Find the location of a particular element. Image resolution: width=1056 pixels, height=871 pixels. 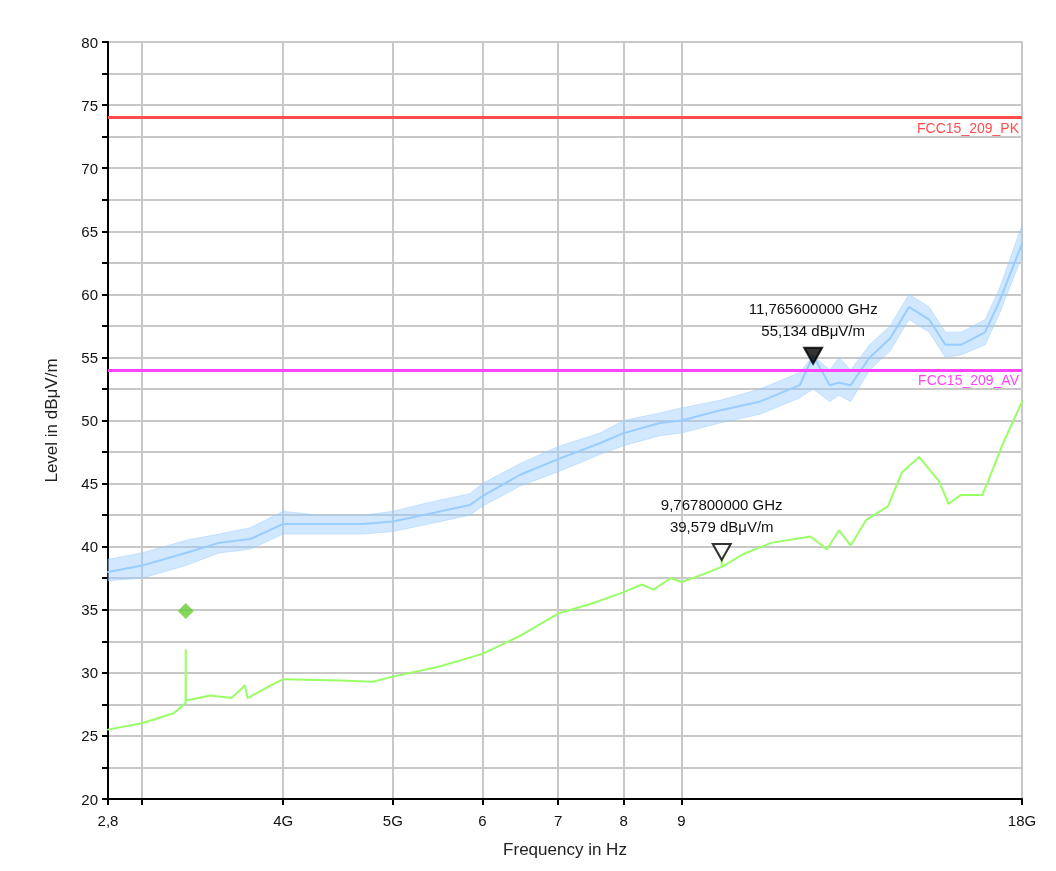

ref-line-label: FCC15_209_AV is located at coordinates (969, 380).